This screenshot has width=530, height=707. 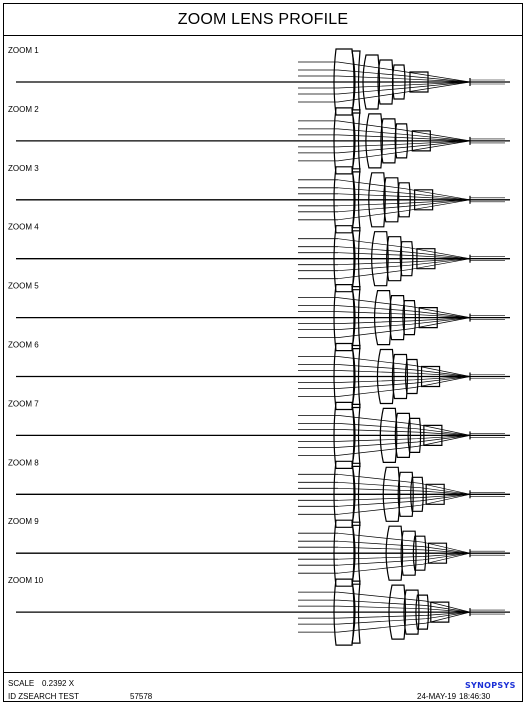 What do you see at coordinates (263, 376) in the screenshot?
I see `zoom-6-profile` at bounding box center [263, 376].